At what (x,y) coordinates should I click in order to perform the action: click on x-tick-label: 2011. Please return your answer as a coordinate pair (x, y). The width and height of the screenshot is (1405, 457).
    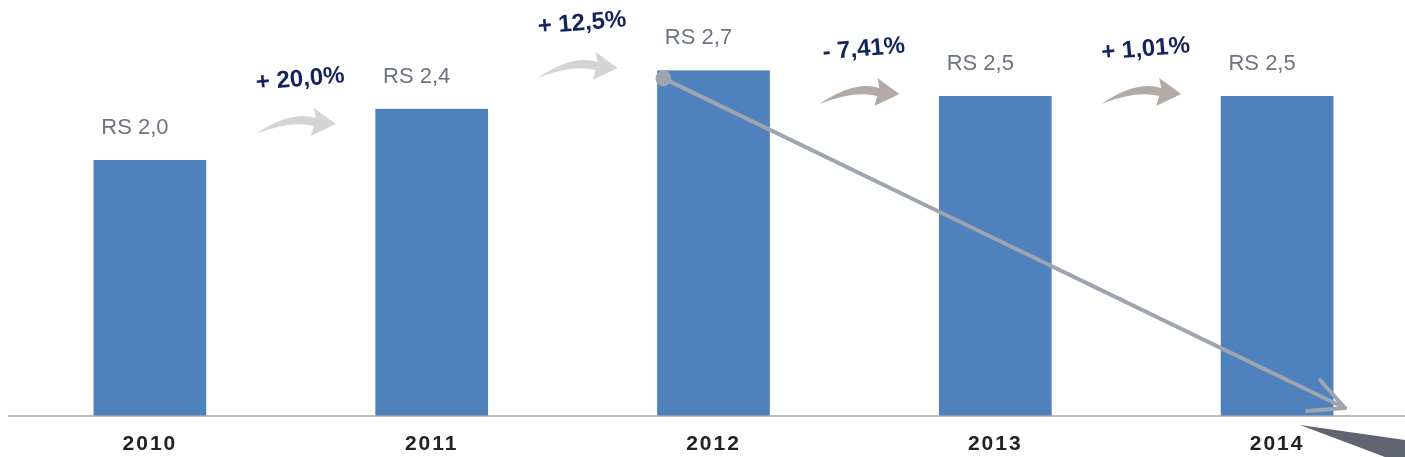
    Looking at the image, I should click on (431, 442).